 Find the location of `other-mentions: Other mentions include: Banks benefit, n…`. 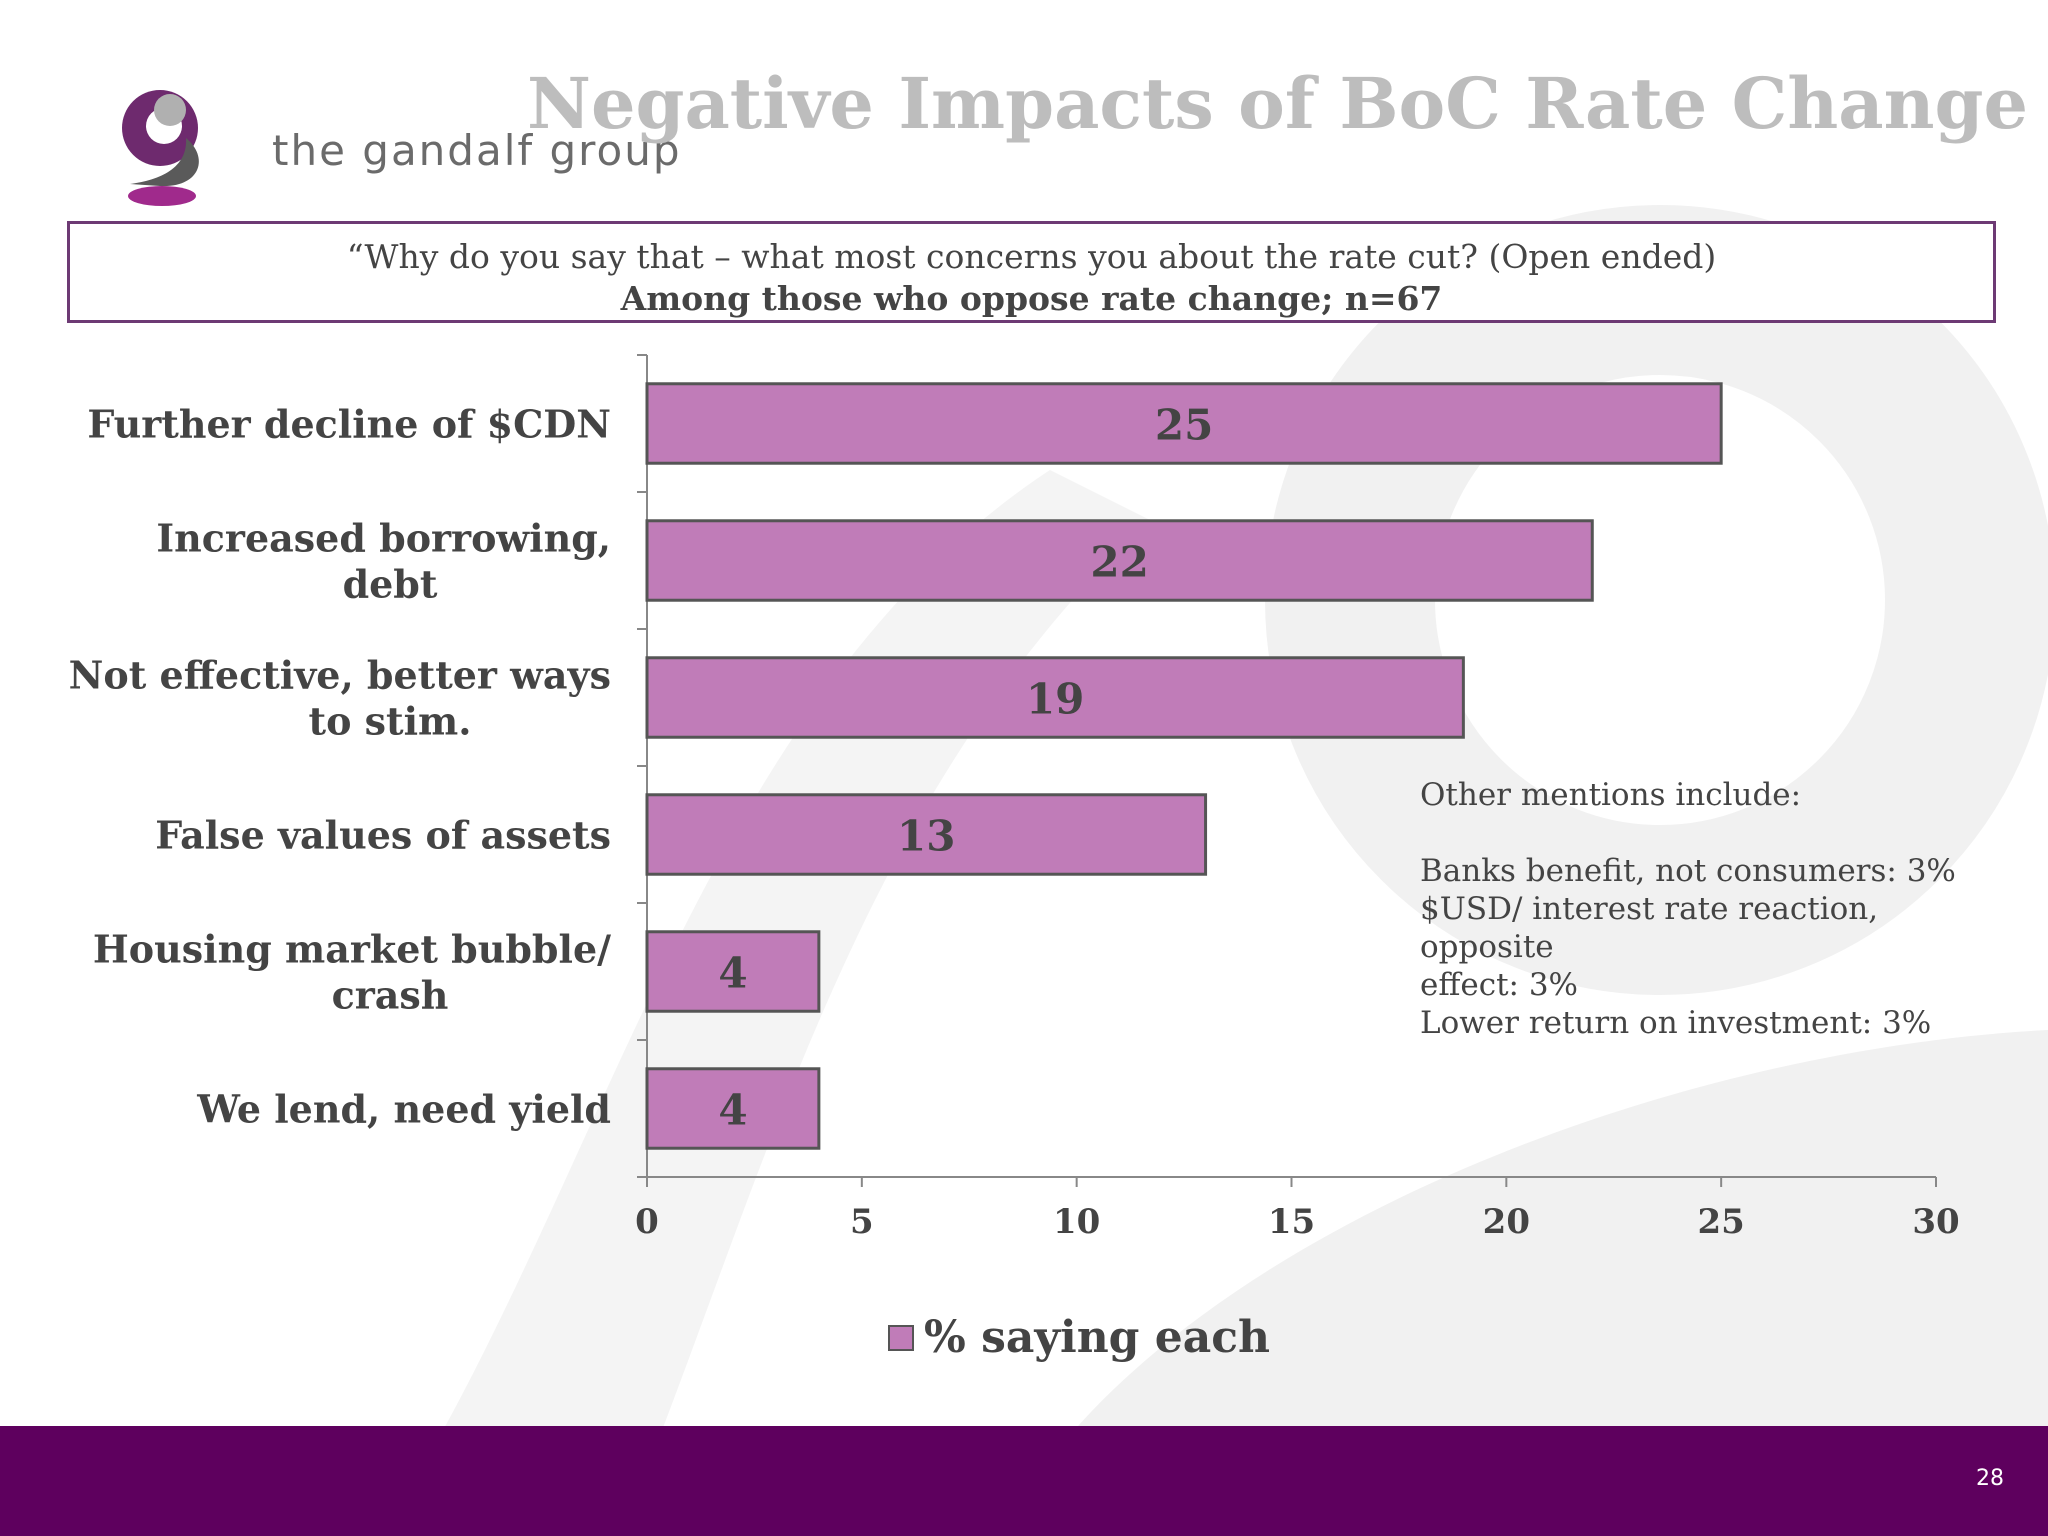

other-mentions: Other mentions include: Banks benefit, n… is located at coordinates (1700, 909).